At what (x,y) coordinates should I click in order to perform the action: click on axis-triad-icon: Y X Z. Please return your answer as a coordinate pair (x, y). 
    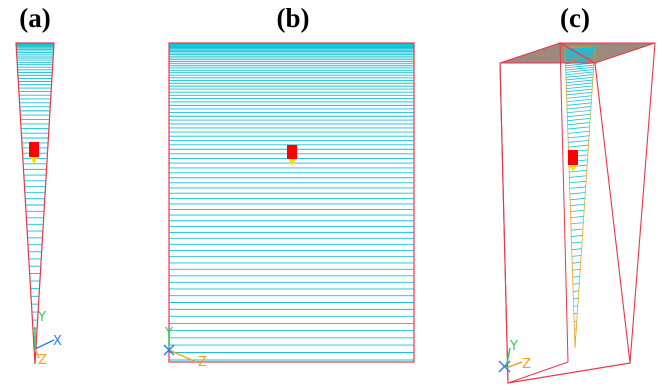
    Looking at the image, I should click on (48, 339).